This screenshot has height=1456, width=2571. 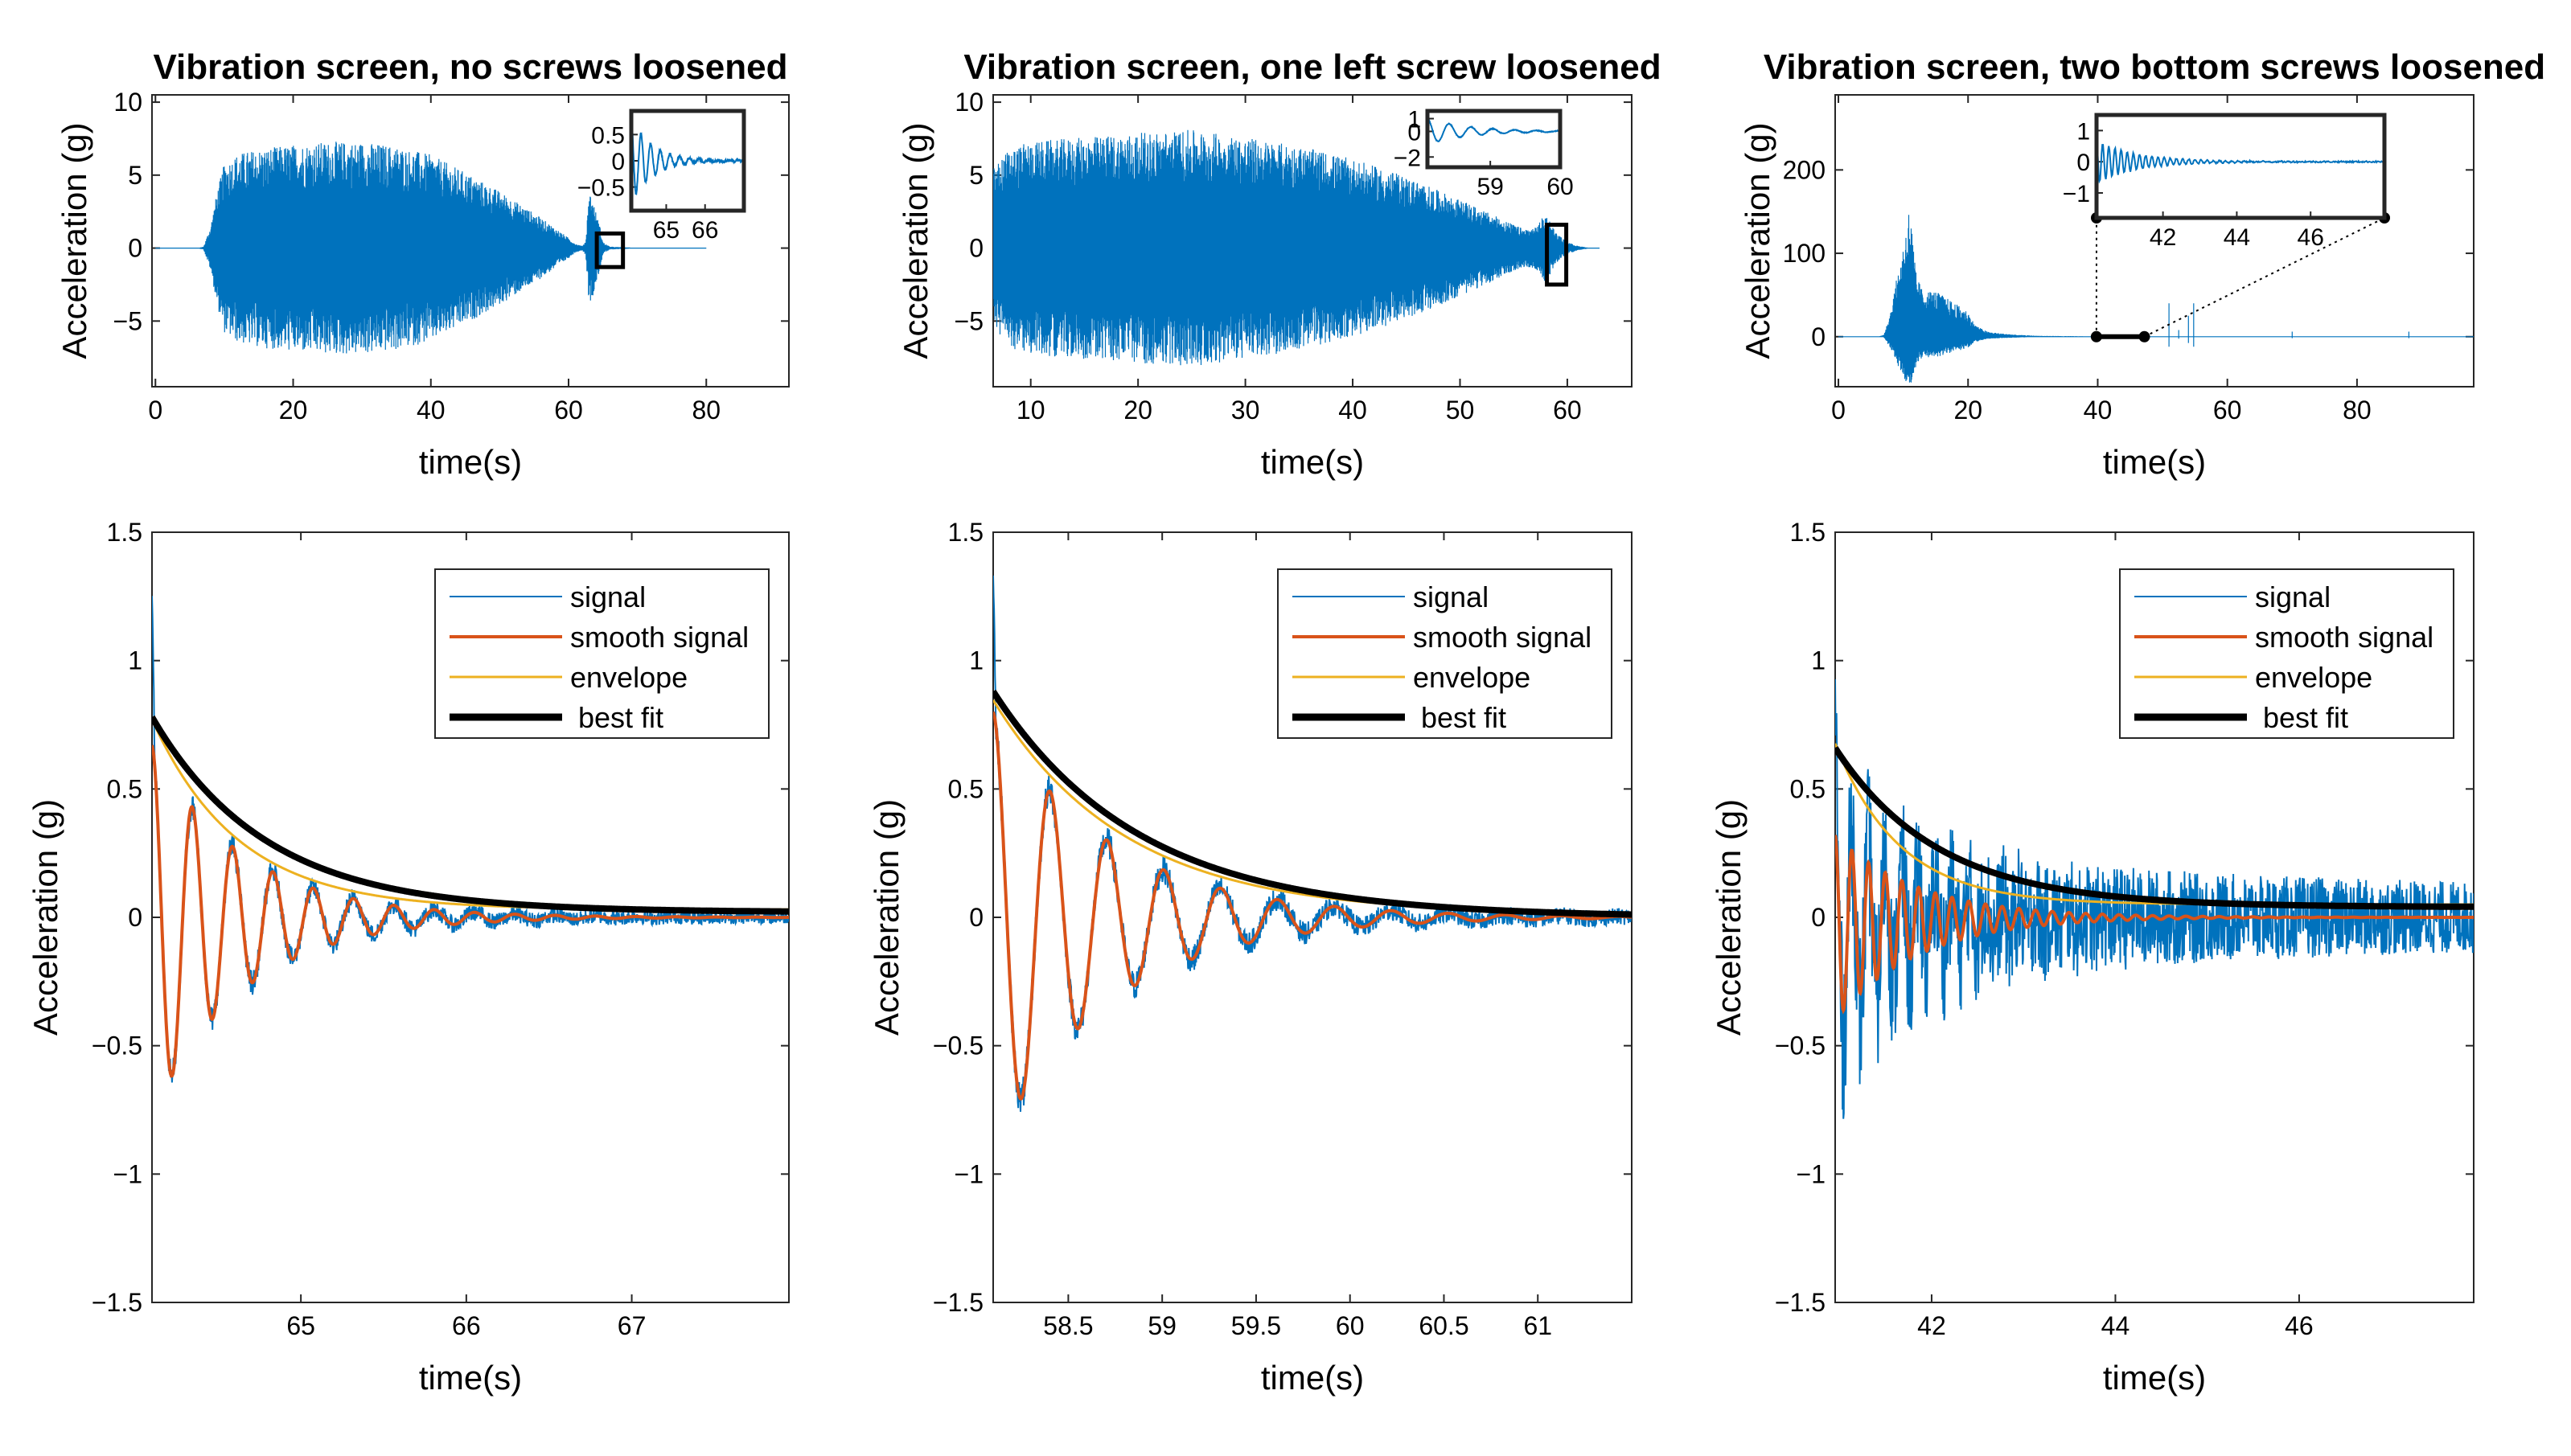 What do you see at coordinates (969, 1173) in the screenshot?
I see `chart5-ytick-label: −1` at bounding box center [969, 1173].